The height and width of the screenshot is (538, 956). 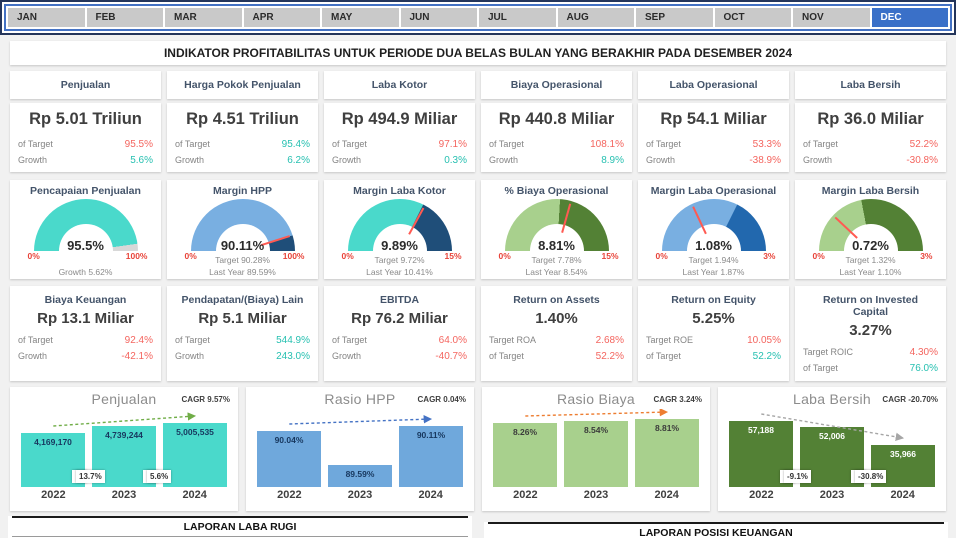 What do you see at coordinates (85, 318) in the screenshot?
I see `kpi-value: Rp 13.1 Miliar` at bounding box center [85, 318].